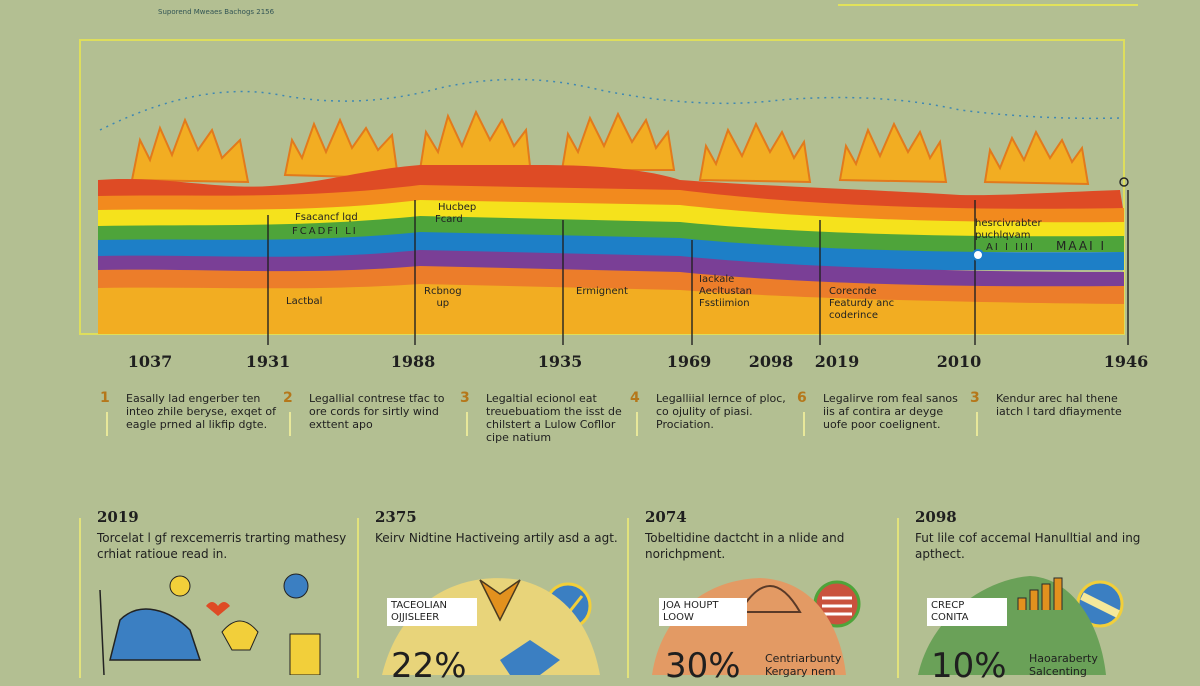 This screenshot has height=686, width=1200. What do you see at coordinates (216, 12) in the screenshot?
I see `caption: Suporend Mweaes Bachogs 2156` at bounding box center [216, 12].